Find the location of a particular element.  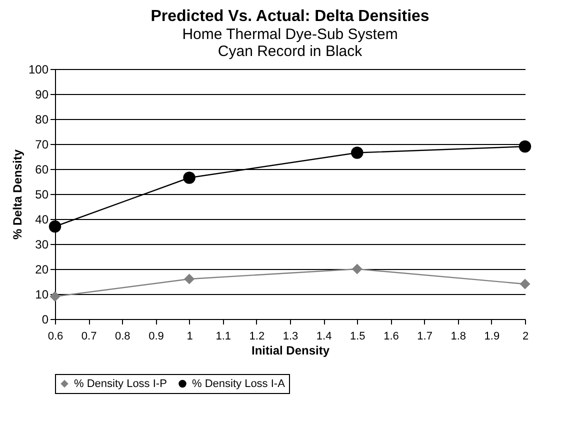

legend-label: % Density Loss I-A is located at coordinates (239, 384).